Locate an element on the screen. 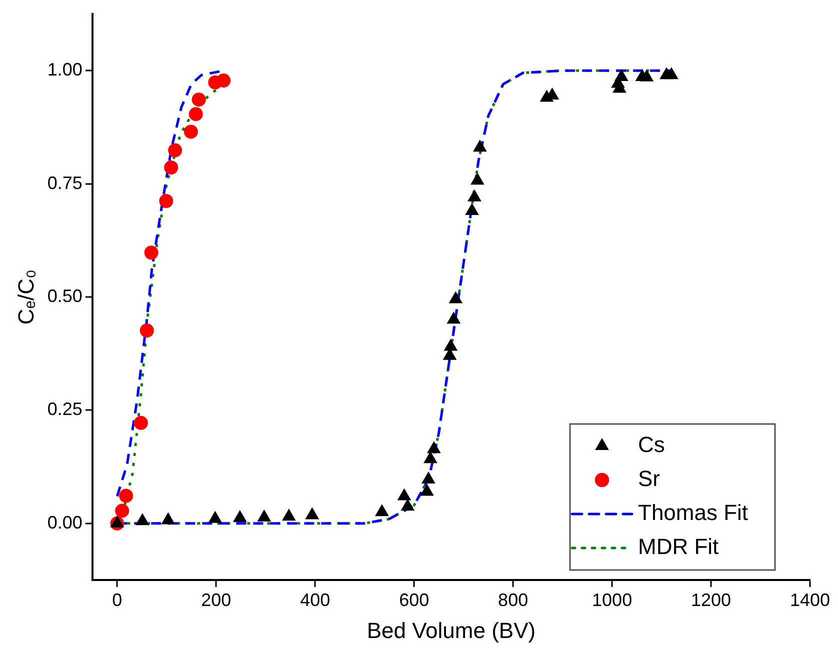  legend-label: Cs is located at coordinates (651, 445).